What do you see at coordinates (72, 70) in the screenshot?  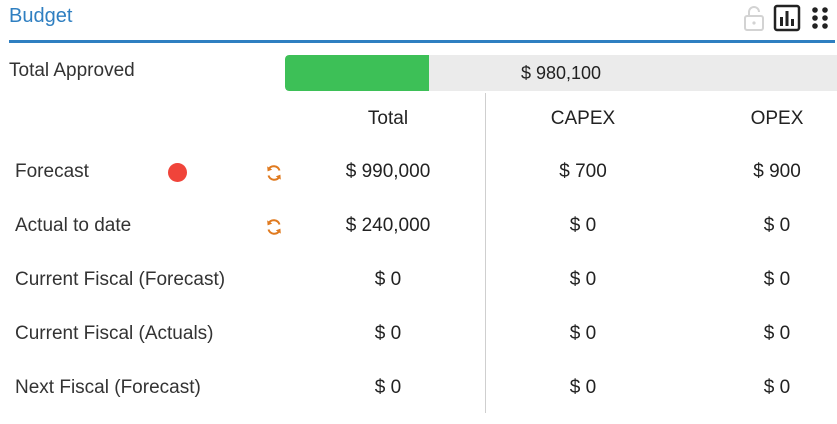 I see `total-approved-label: Total Approved` at bounding box center [72, 70].